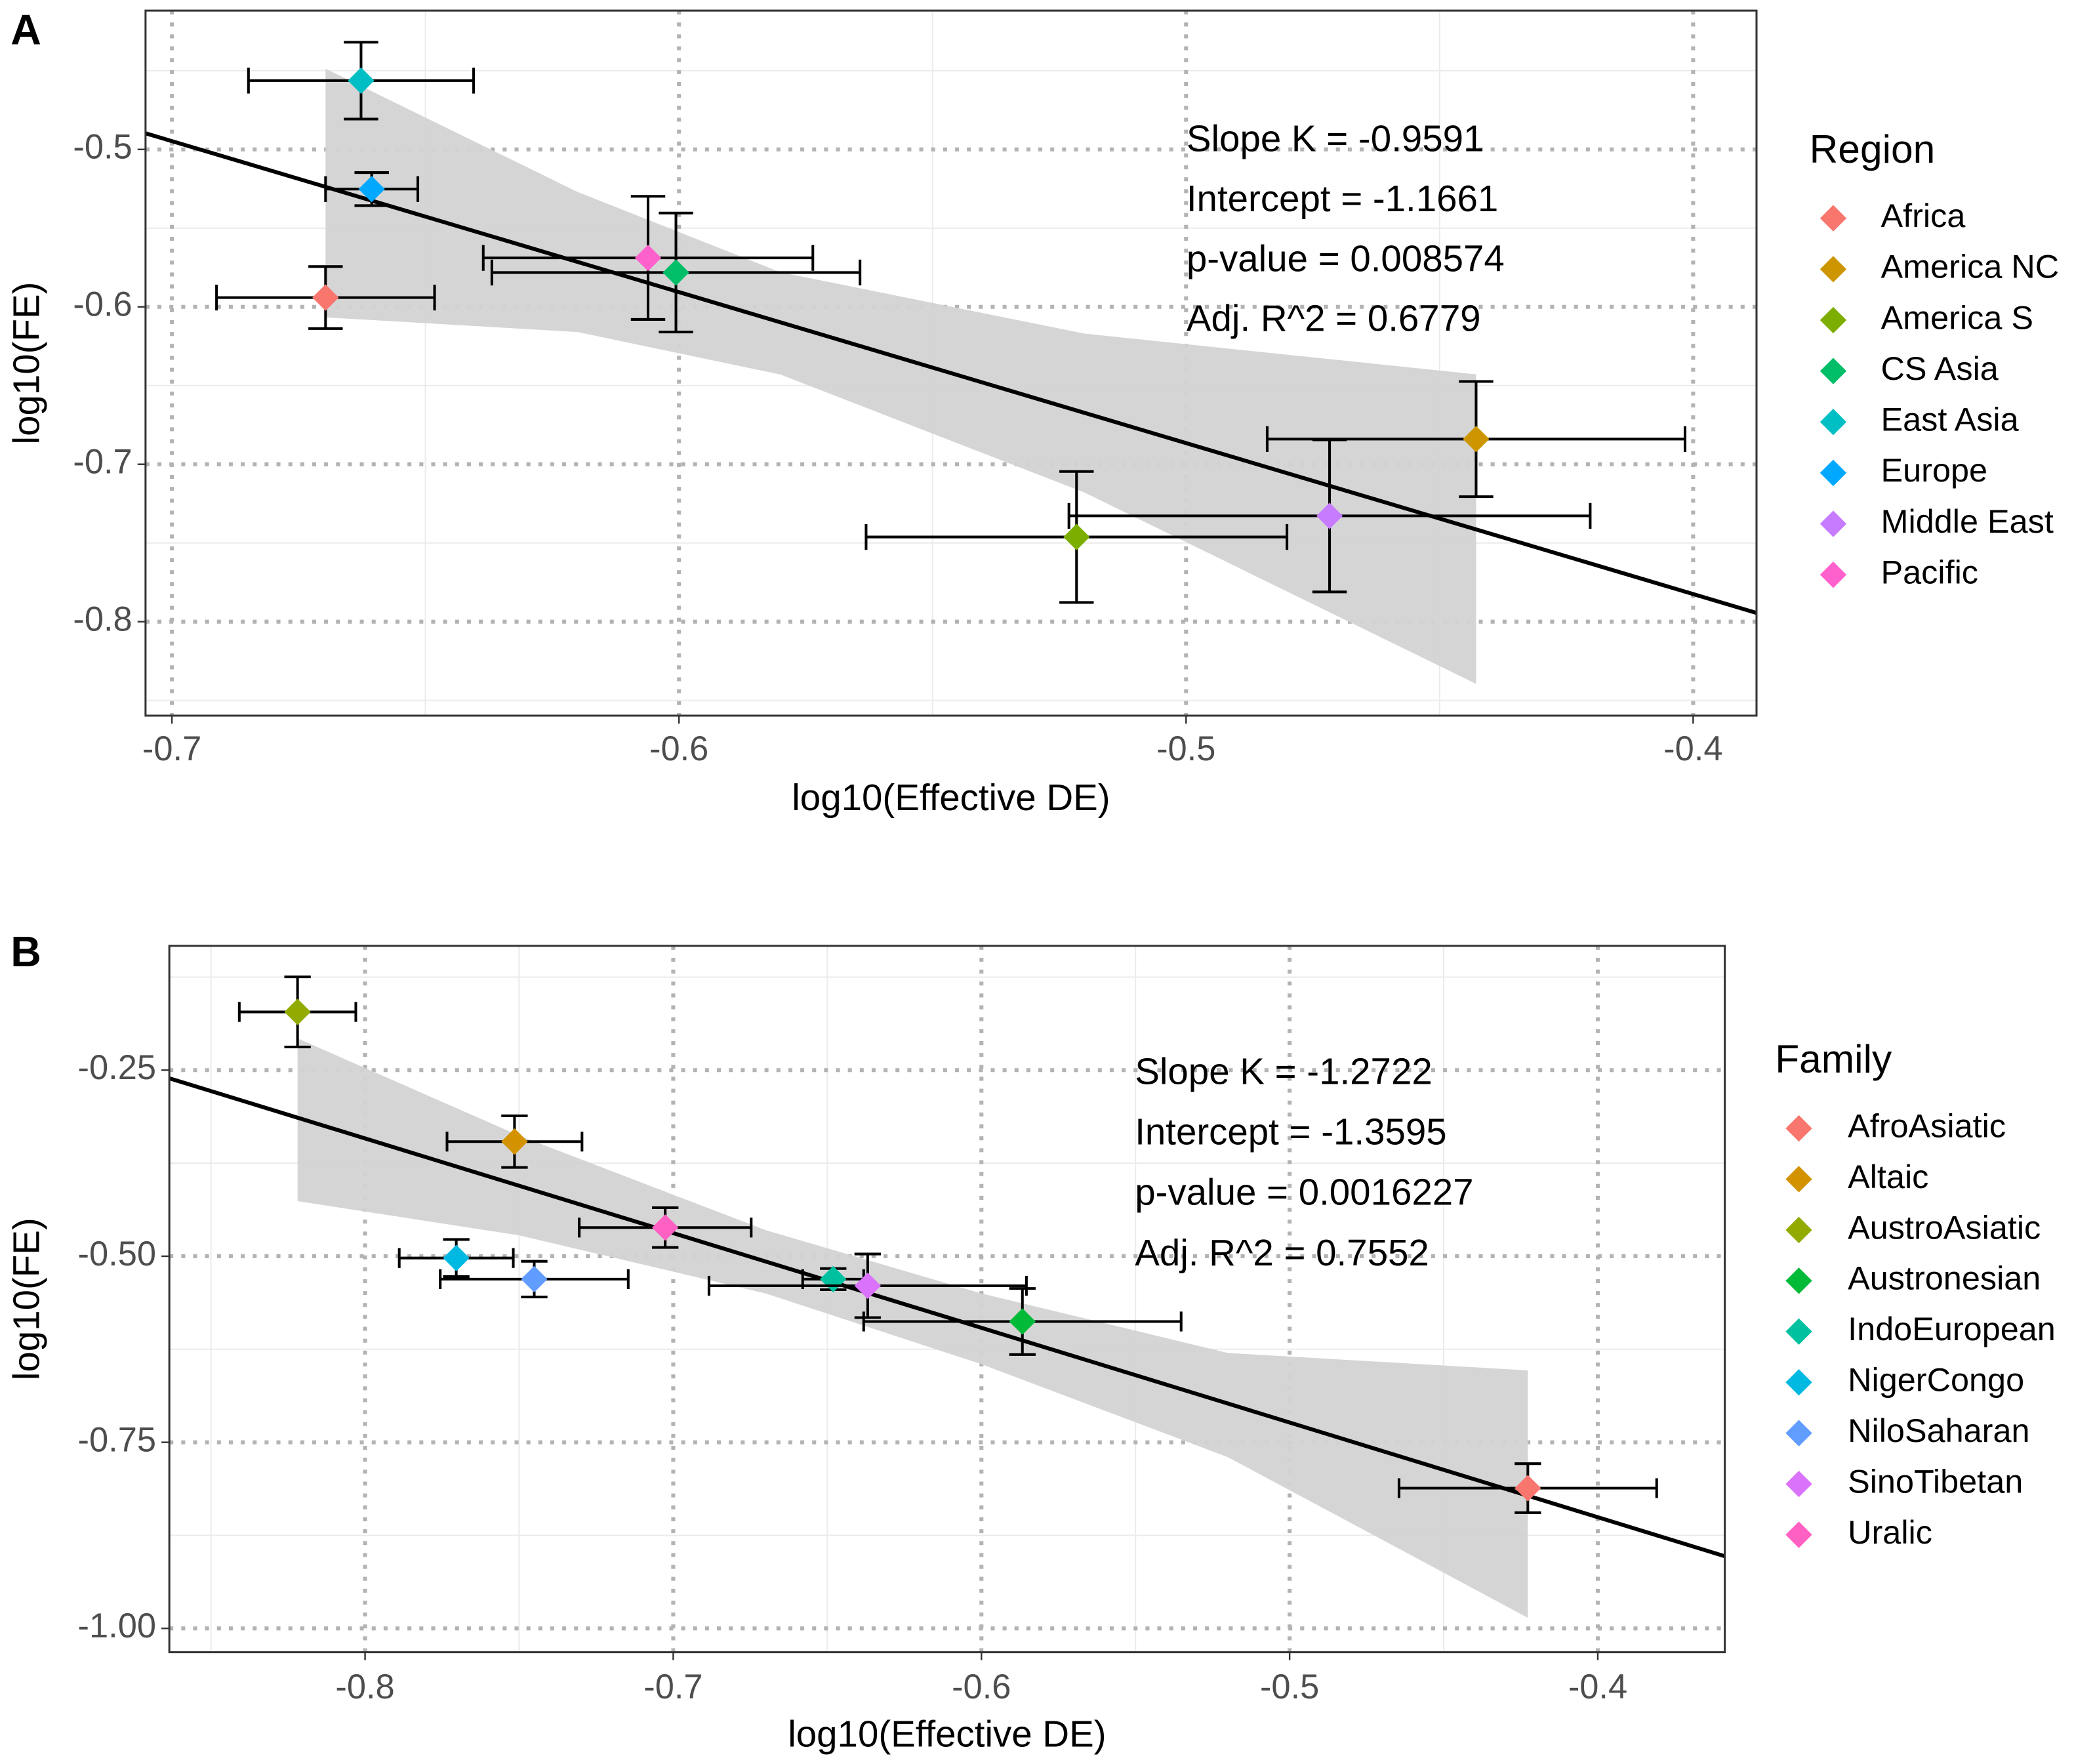 The width and height of the screenshot is (2074, 1764). What do you see at coordinates (364, 1687) in the screenshot?
I see `x-tick-label: -0.8` at bounding box center [364, 1687].